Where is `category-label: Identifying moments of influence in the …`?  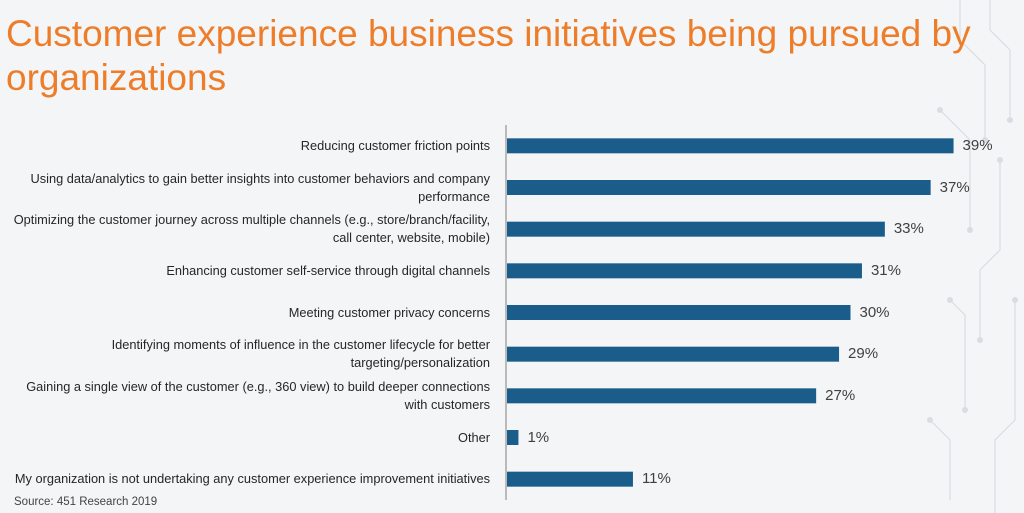 category-label: Identifying moments of influence in the … is located at coordinates (300, 354).